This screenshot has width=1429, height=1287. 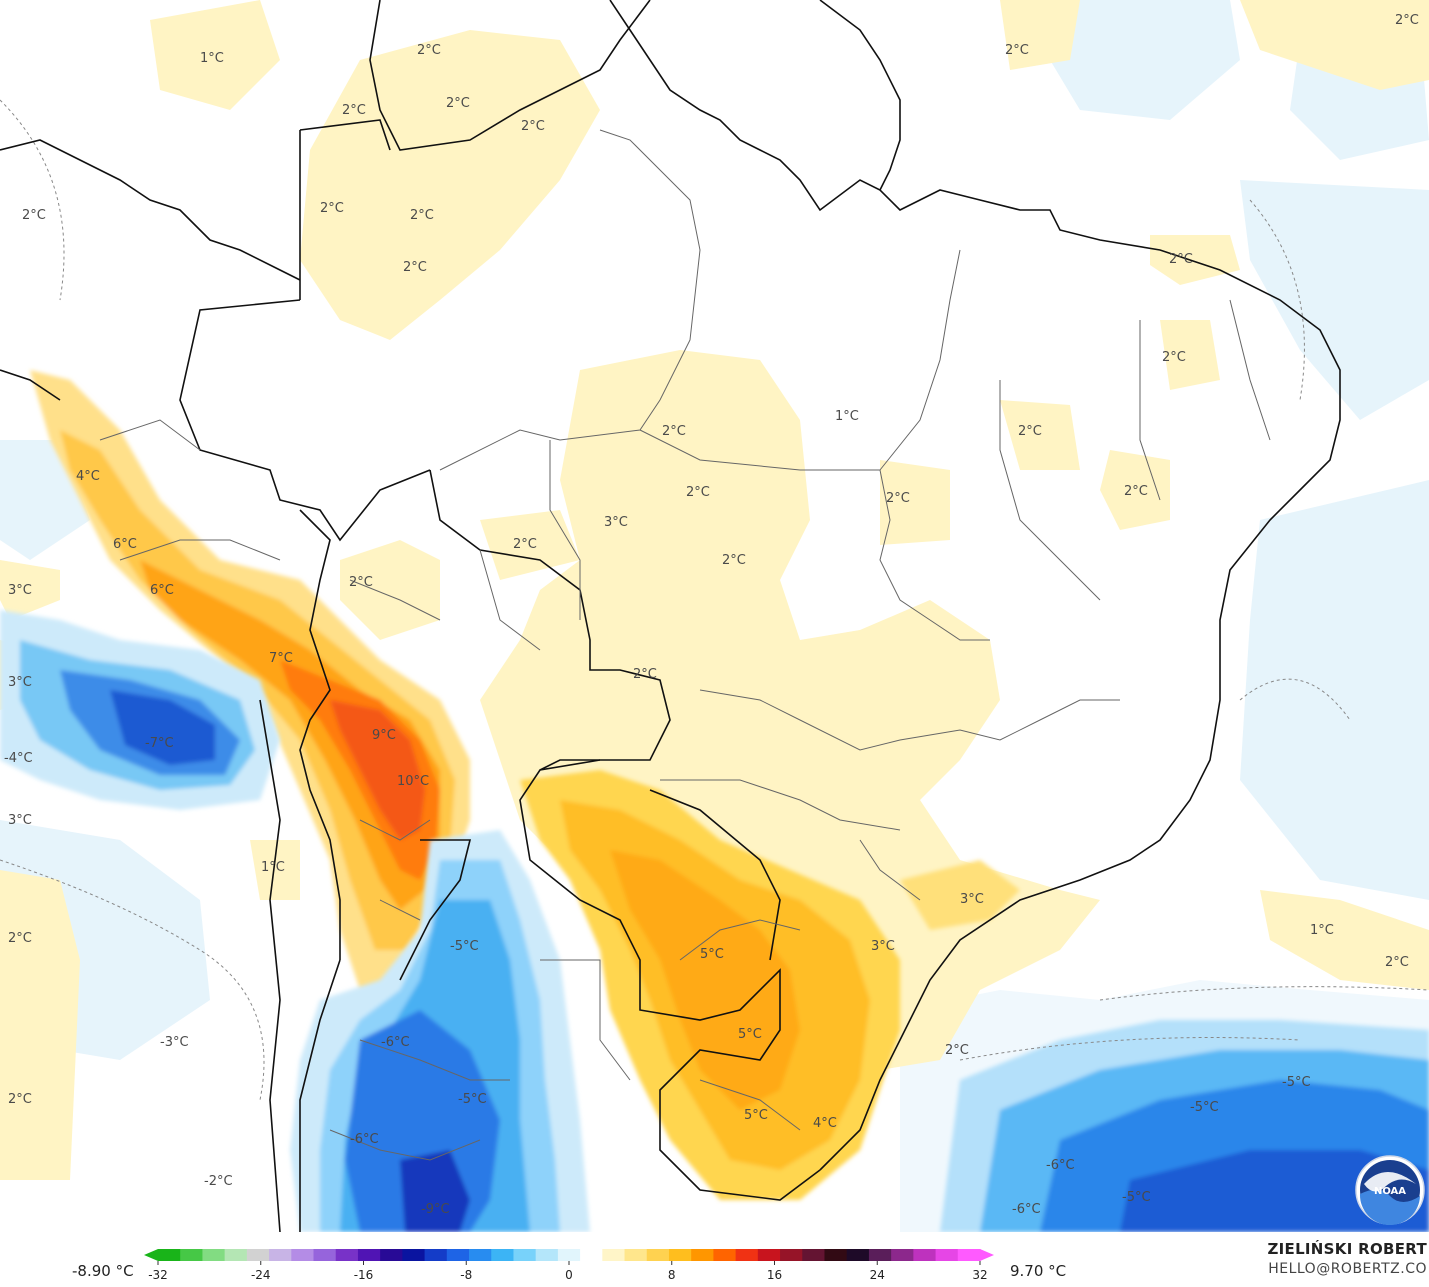 I want to click on legend-tick-label: -16, so click(x=364, y=1275).